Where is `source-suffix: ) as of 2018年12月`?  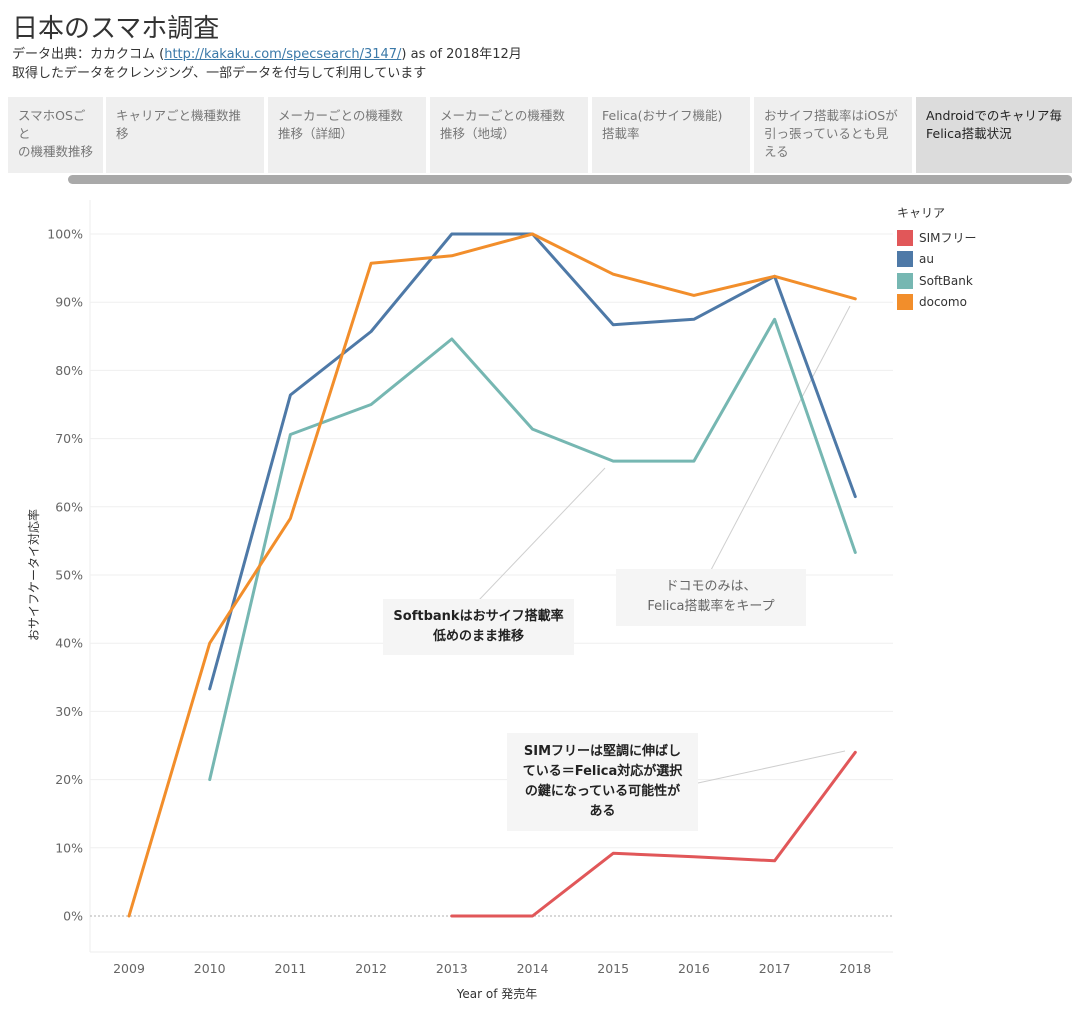
source-suffix: ) as of 2018年12月 is located at coordinates (461, 54).